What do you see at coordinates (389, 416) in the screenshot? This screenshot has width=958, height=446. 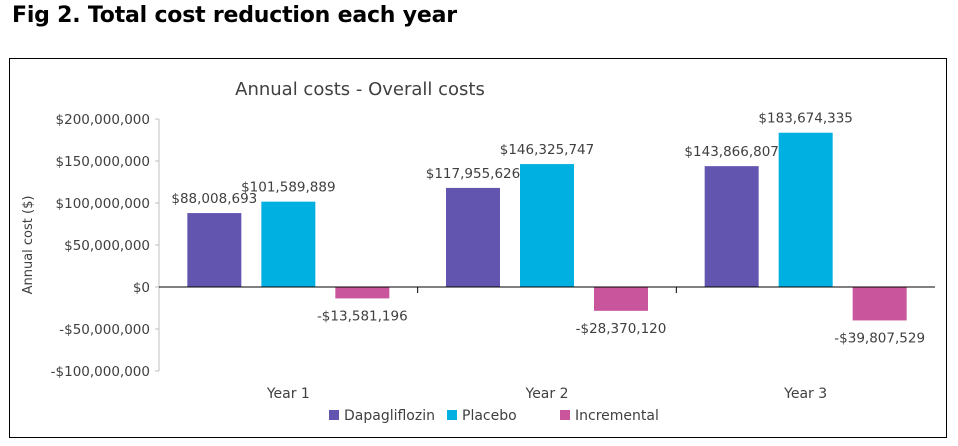 I see `legend-label-dapagliflozin: Dapagliflozin` at bounding box center [389, 416].